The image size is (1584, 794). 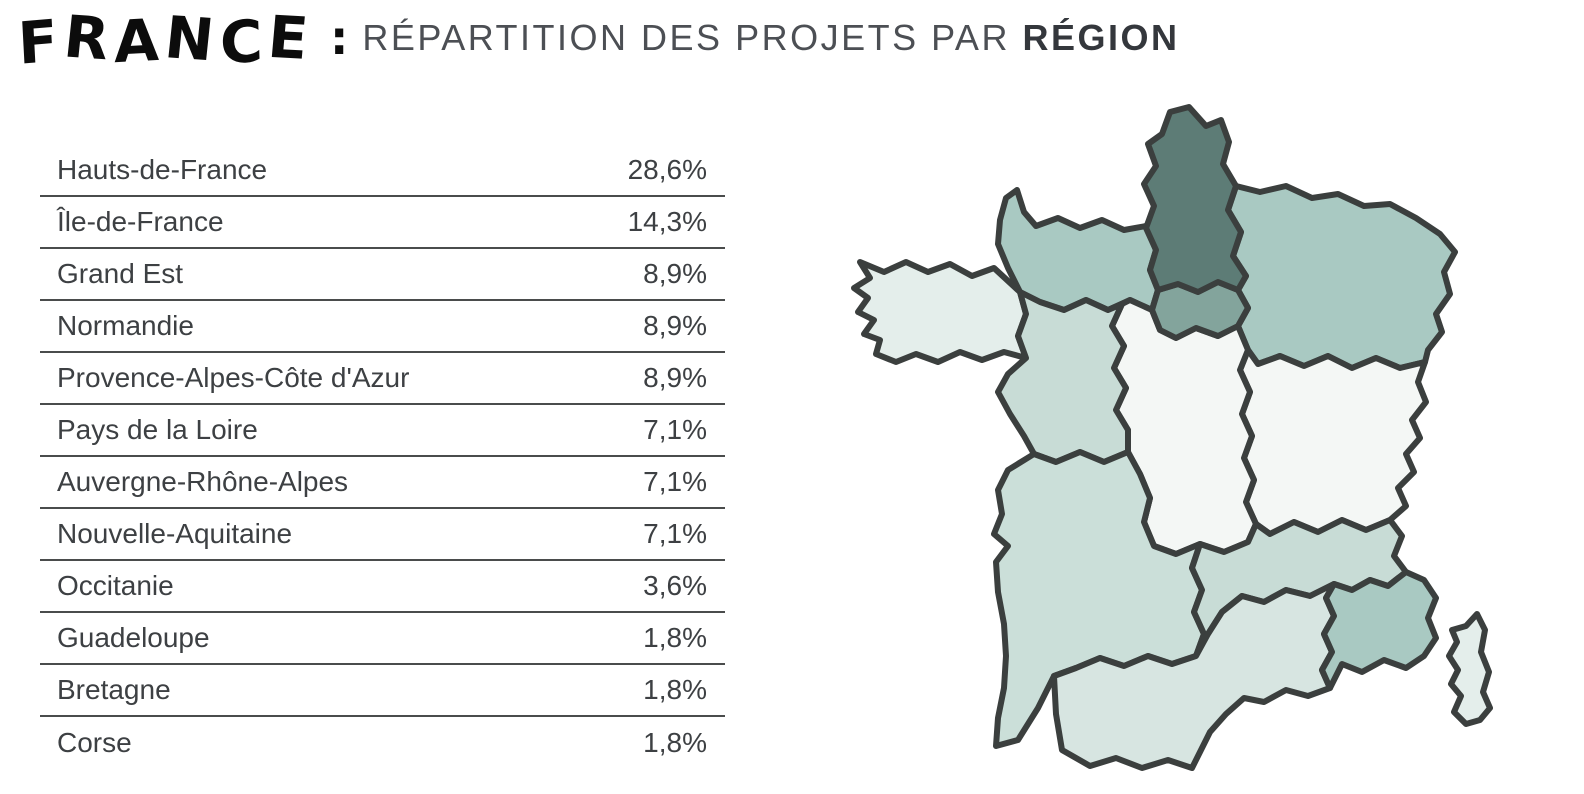 What do you see at coordinates (1195, 199) in the screenshot?
I see `map-region-hauts-de-france` at bounding box center [1195, 199].